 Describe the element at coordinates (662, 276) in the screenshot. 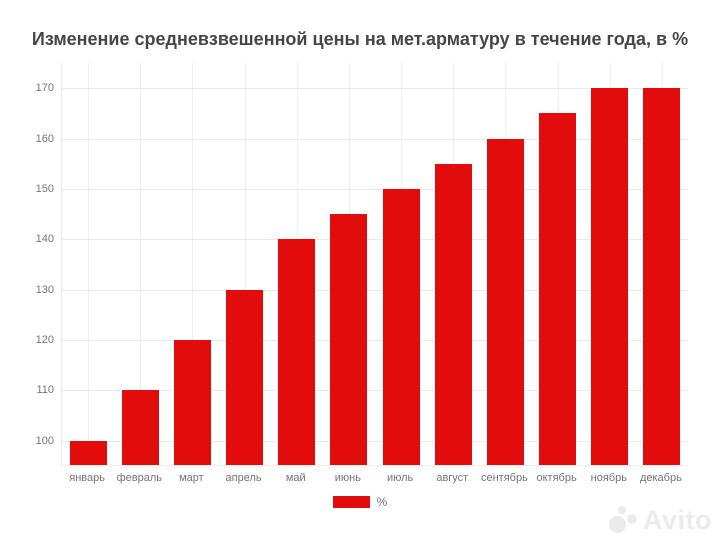

I see `bar-декабрь` at that location.